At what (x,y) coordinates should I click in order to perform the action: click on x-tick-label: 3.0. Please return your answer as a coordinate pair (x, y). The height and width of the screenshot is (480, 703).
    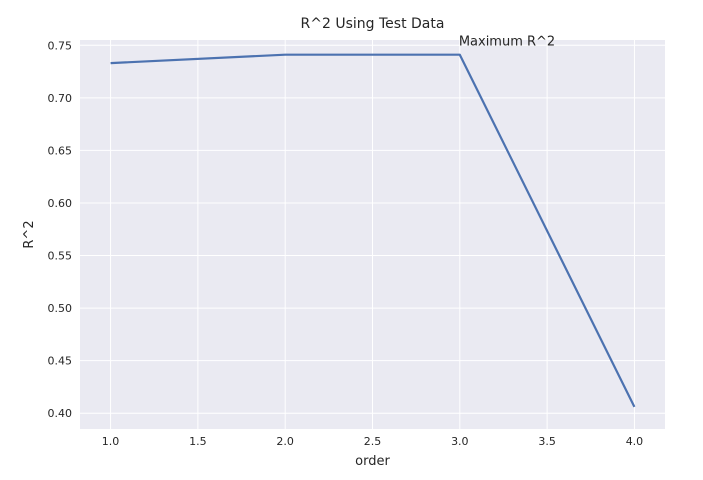
    Looking at the image, I should click on (460, 441).